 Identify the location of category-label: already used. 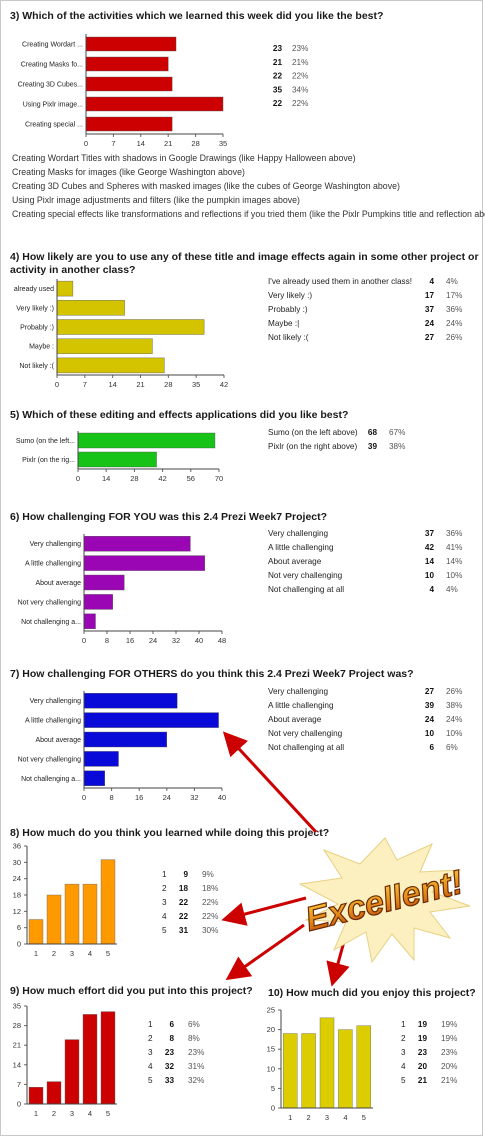
(34, 289).